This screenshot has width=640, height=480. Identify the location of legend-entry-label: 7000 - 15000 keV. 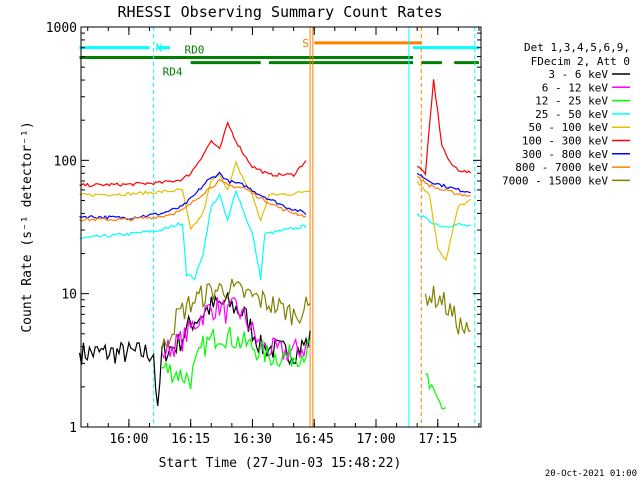
(555, 180).